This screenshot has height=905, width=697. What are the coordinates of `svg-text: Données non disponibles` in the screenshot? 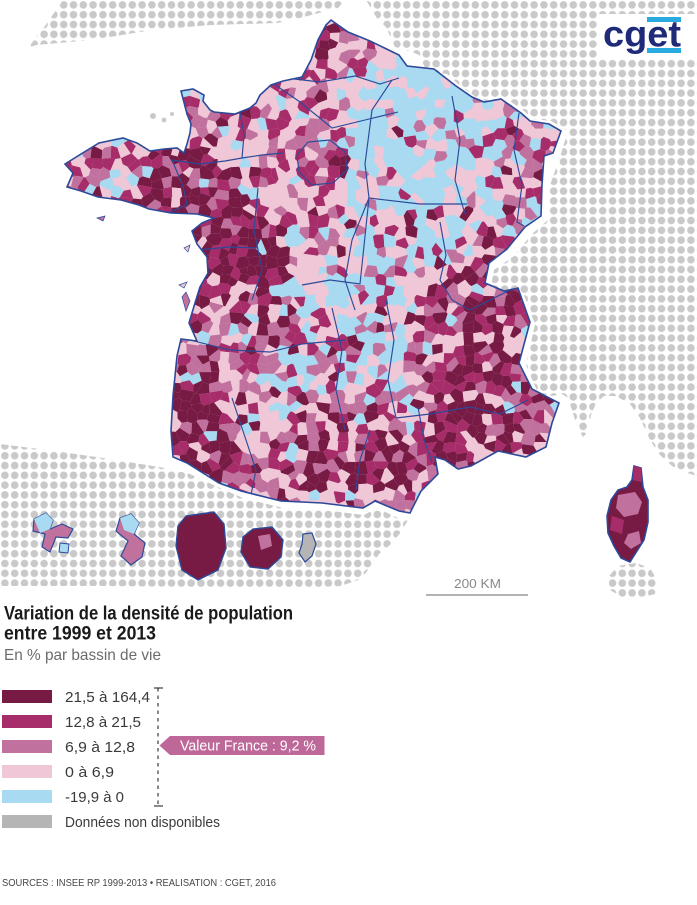 It's located at (142, 822).